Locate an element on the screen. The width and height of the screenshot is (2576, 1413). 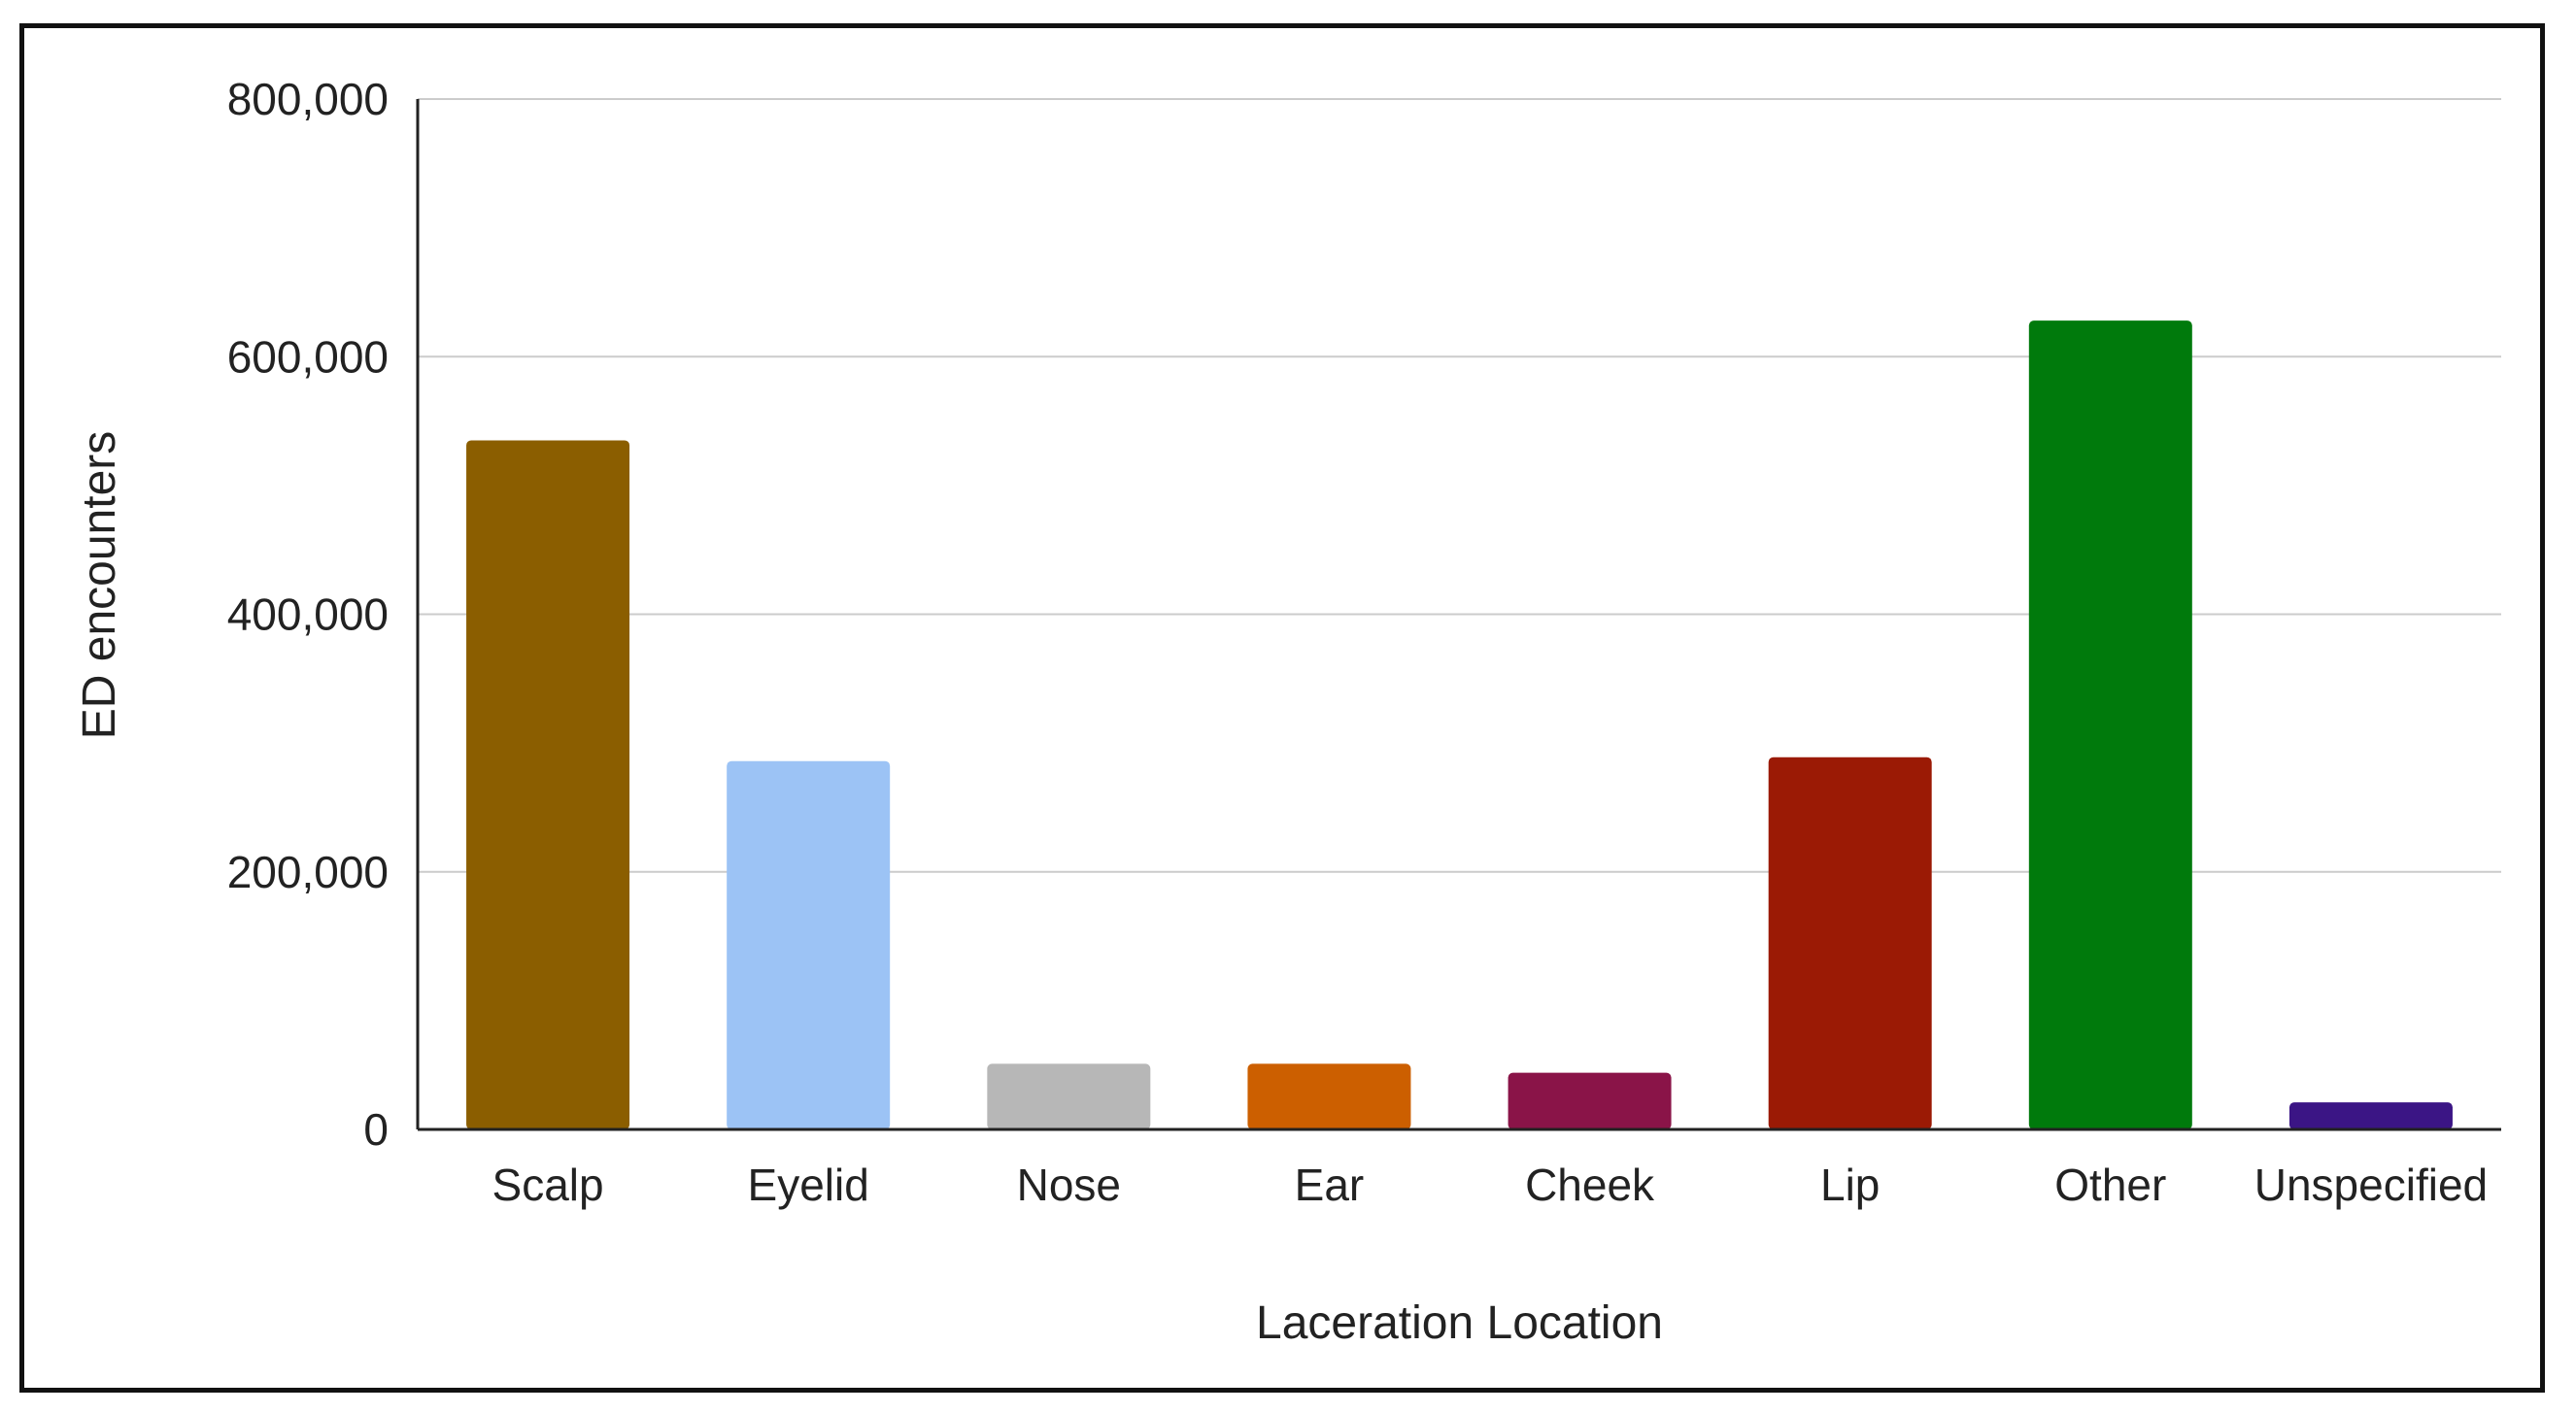
x-tick-label: Eyelid is located at coordinates (808, 1185).